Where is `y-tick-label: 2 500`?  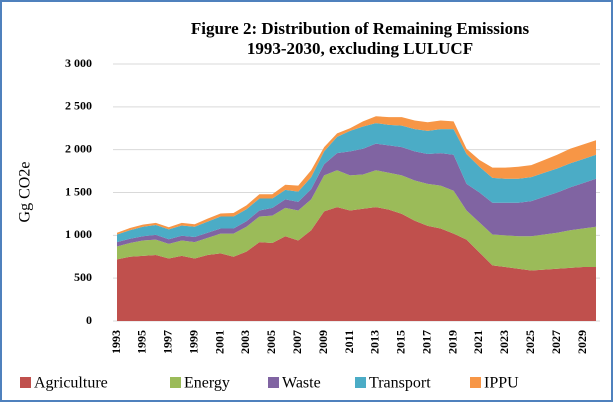 y-tick-label: 2 500 is located at coordinates (78, 106).